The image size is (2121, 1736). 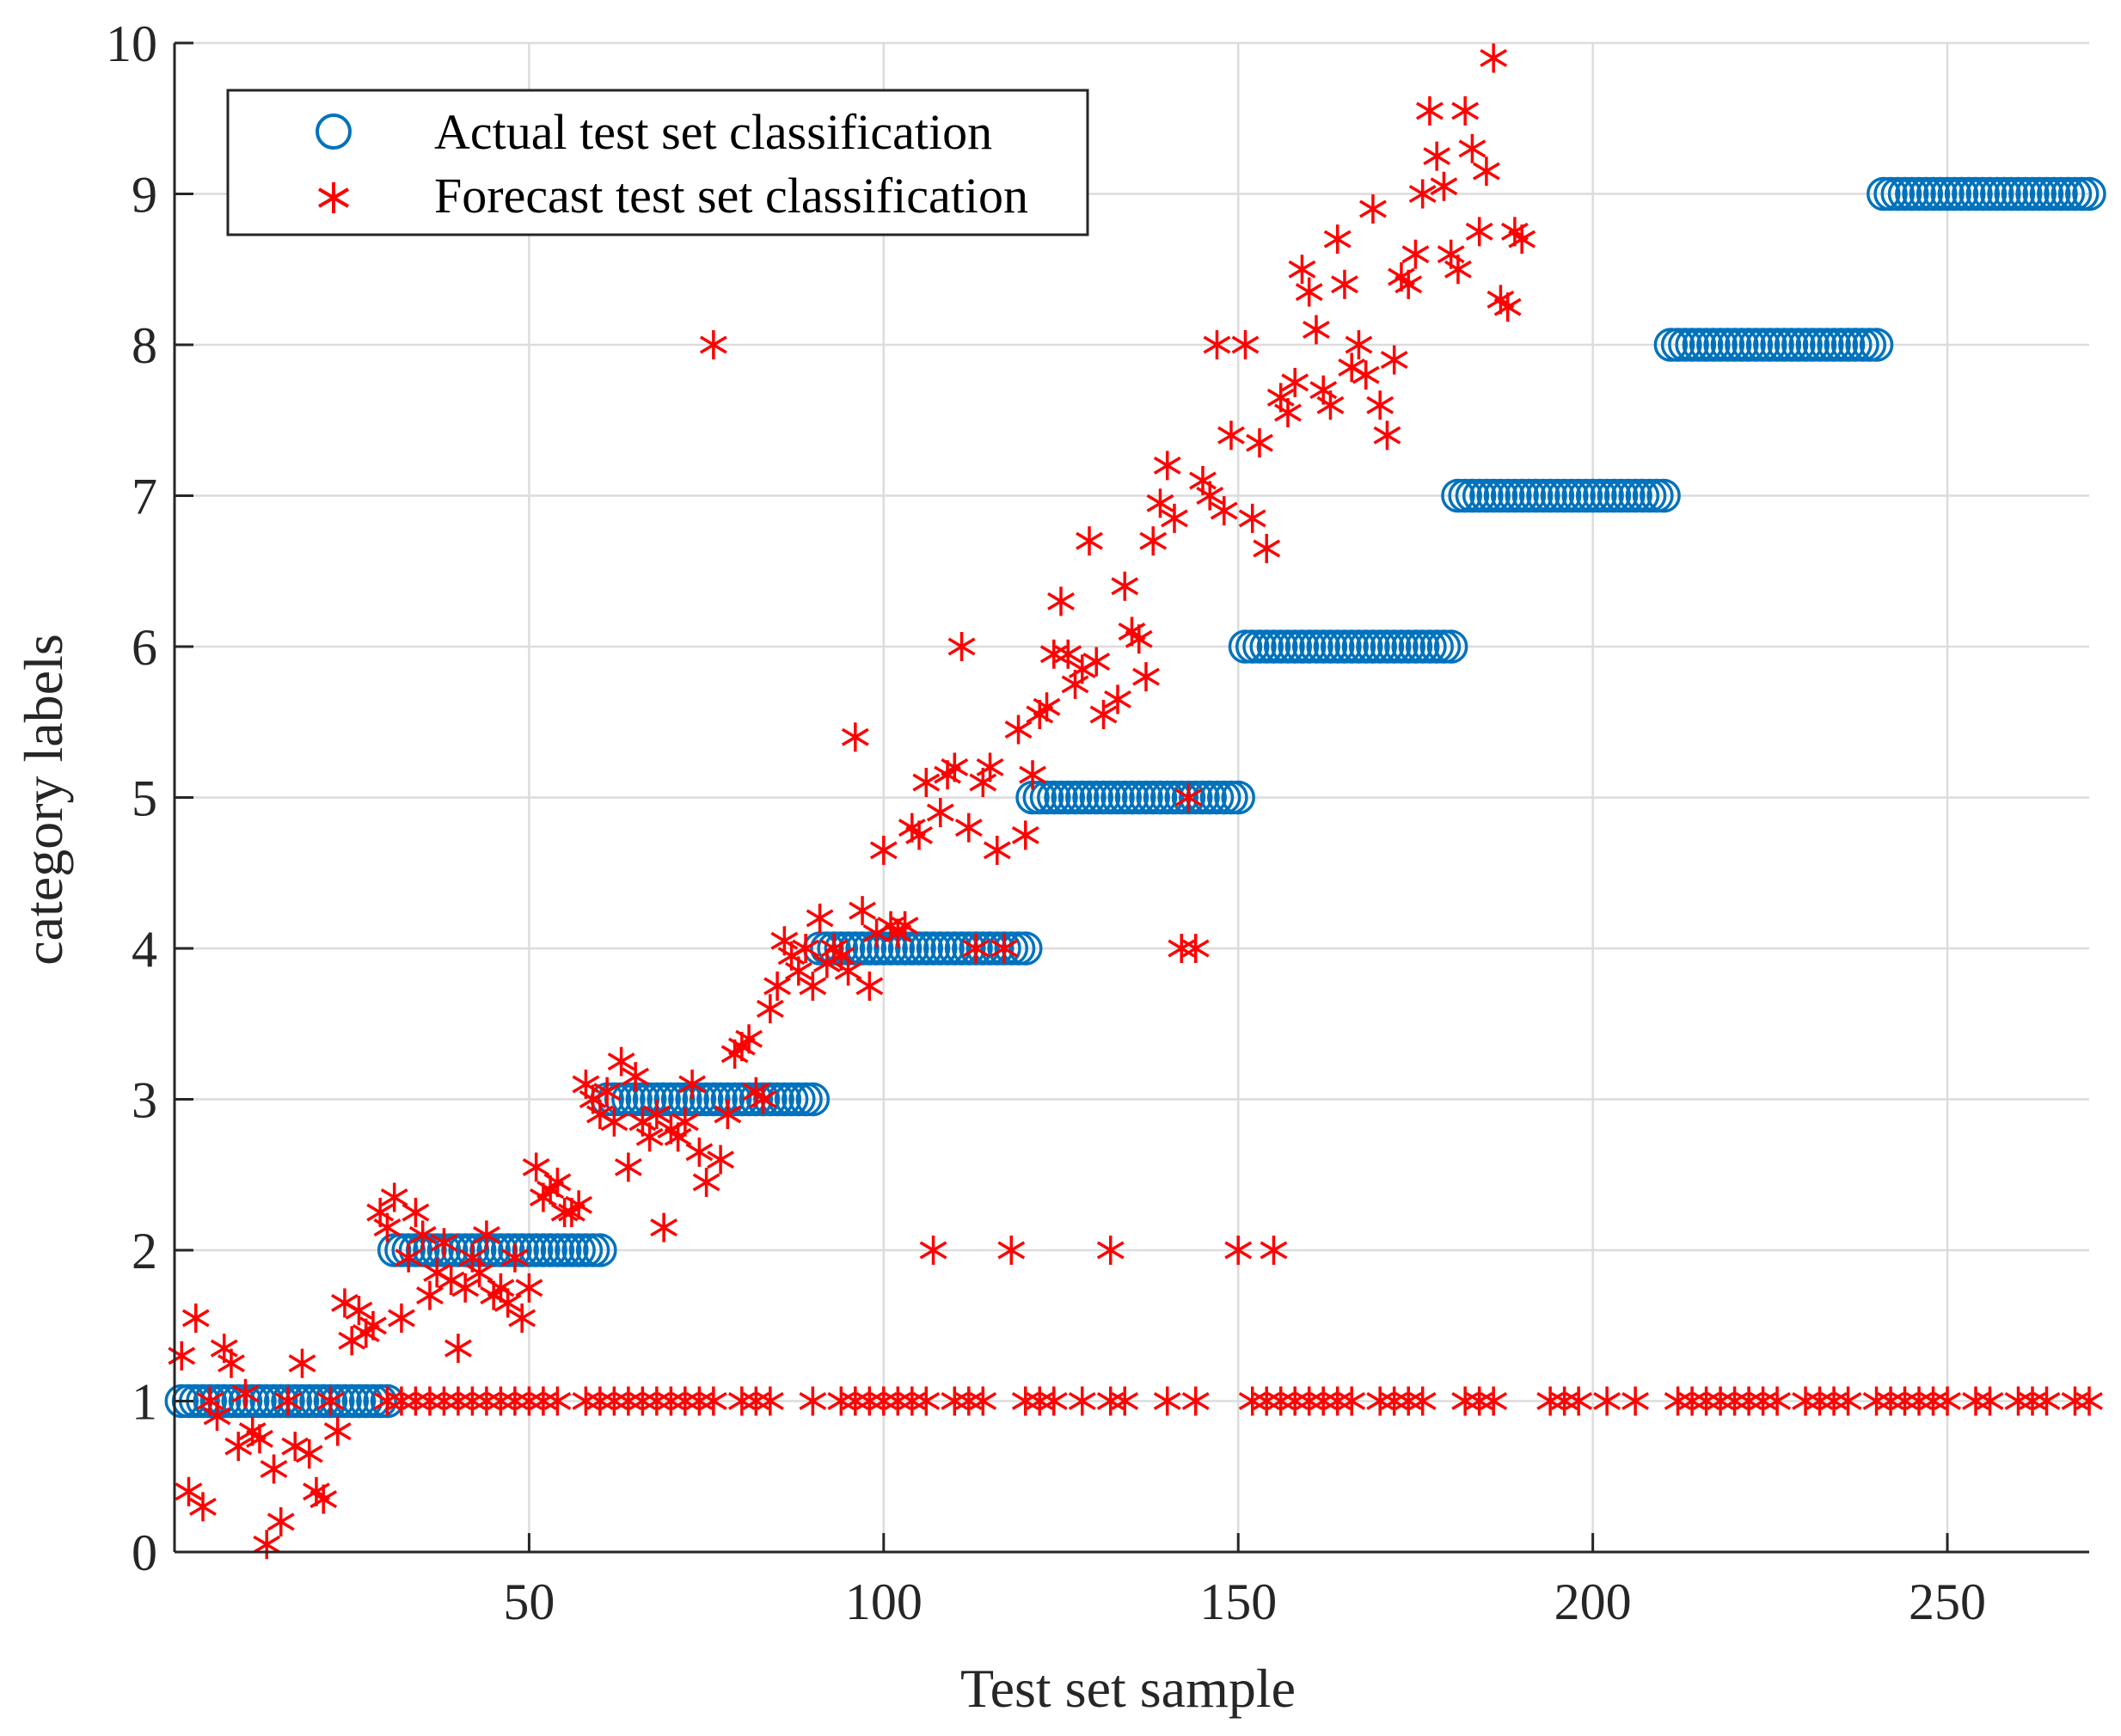 What do you see at coordinates (1593, 1601) in the screenshot?
I see `x-tick-label: 200` at bounding box center [1593, 1601].